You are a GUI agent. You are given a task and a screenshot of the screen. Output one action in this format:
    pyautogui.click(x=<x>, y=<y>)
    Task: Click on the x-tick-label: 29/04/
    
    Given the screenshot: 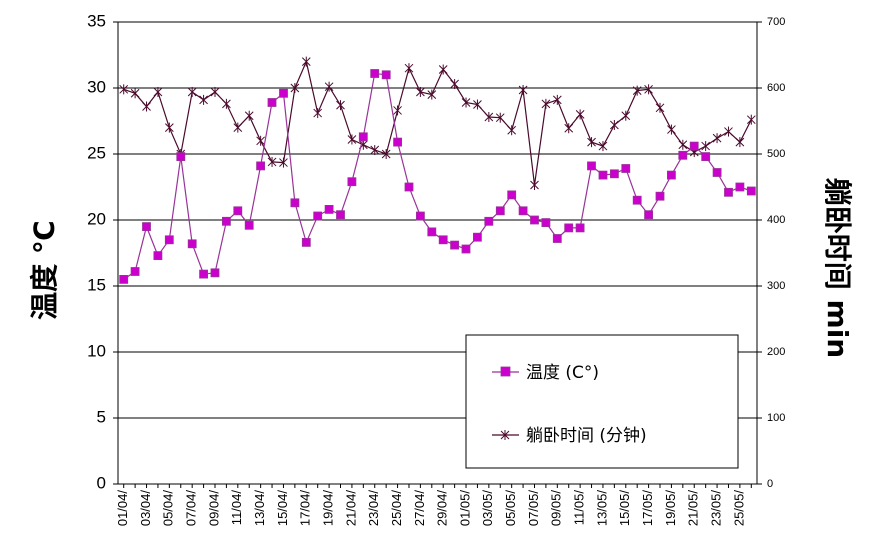 What is the action you would take?
    pyautogui.click(x=442, y=508)
    